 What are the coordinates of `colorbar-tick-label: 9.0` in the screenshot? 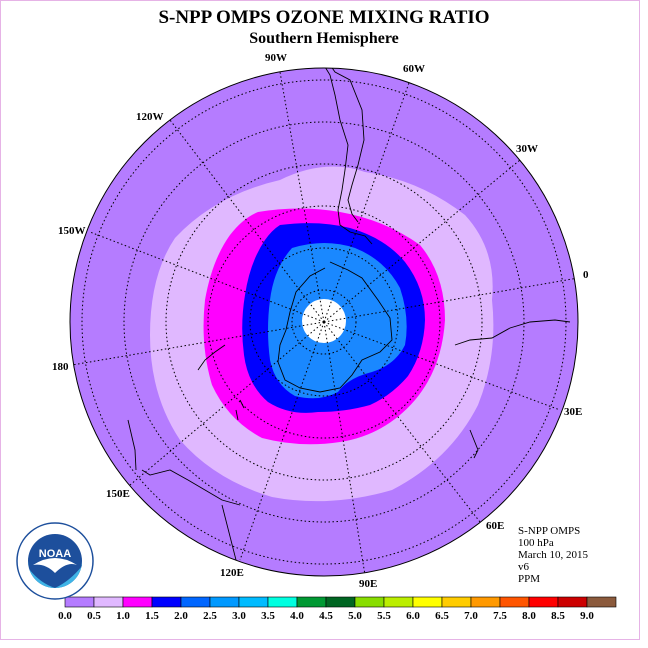 It's located at (587, 616).